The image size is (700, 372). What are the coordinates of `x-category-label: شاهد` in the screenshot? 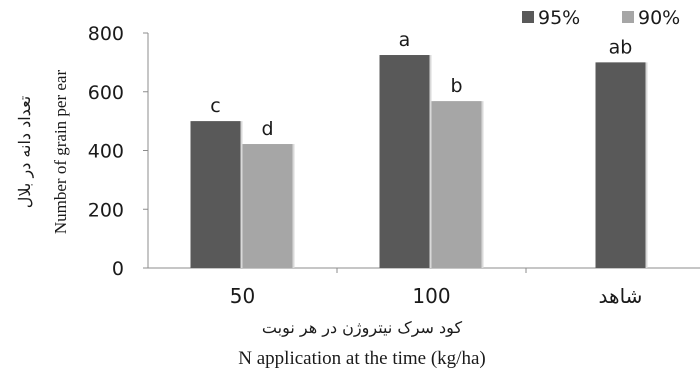 It's located at (621, 296).